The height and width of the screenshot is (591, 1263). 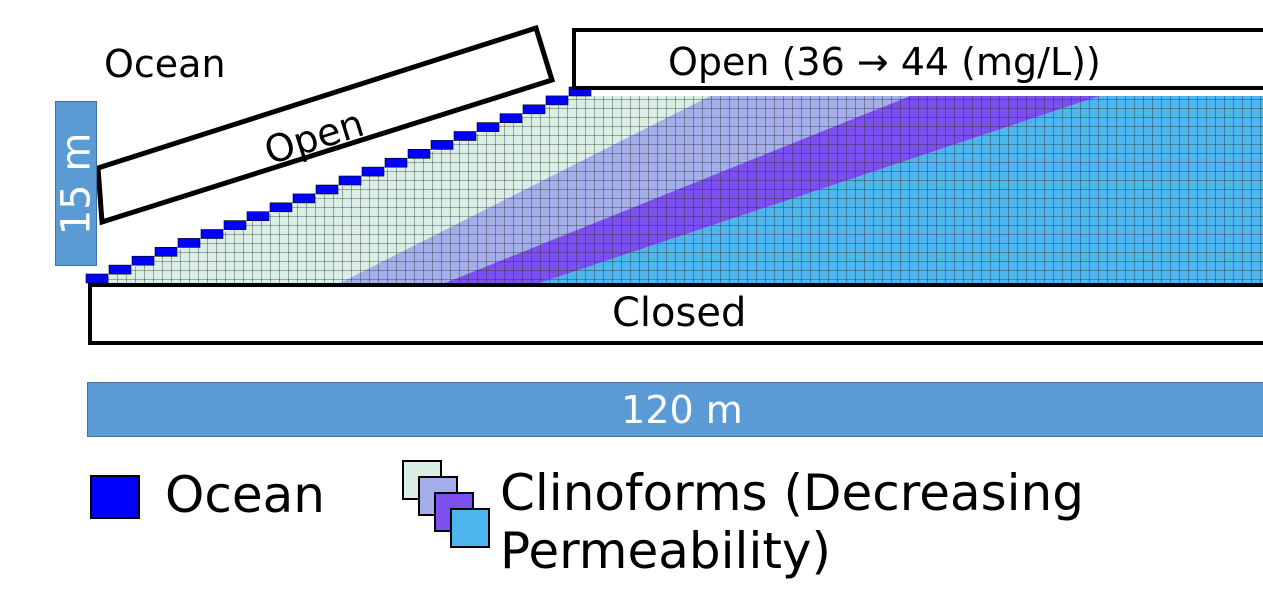 I want to click on depth-scale-bar, so click(x=76, y=183).